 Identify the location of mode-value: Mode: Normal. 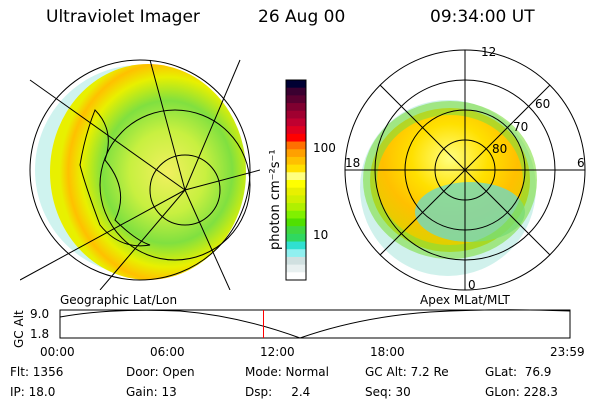
(287, 372).